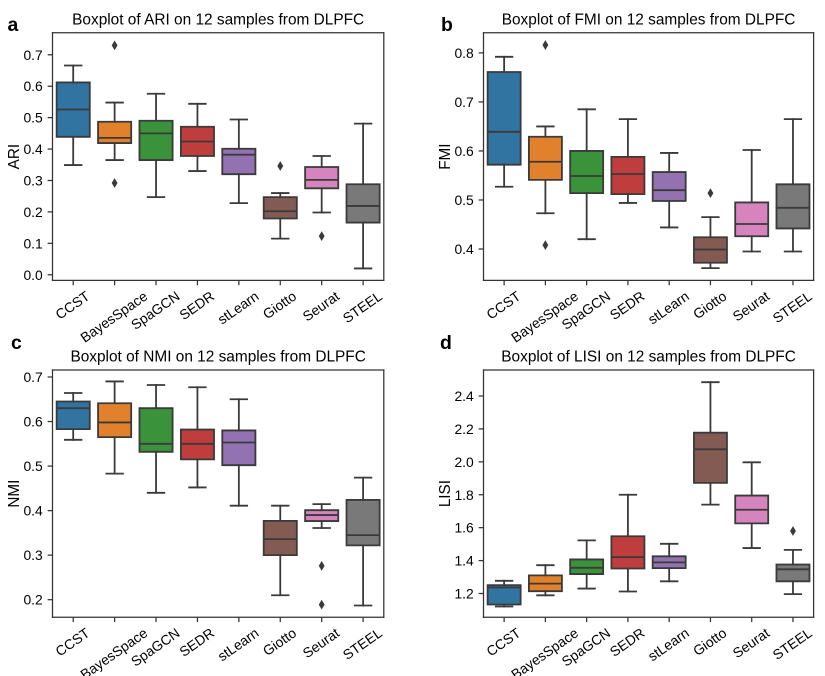 The width and height of the screenshot is (825, 676). What do you see at coordinates (13, 25) in the screenshot?
I see `svg-text: a` at bounding box center [13, 25].